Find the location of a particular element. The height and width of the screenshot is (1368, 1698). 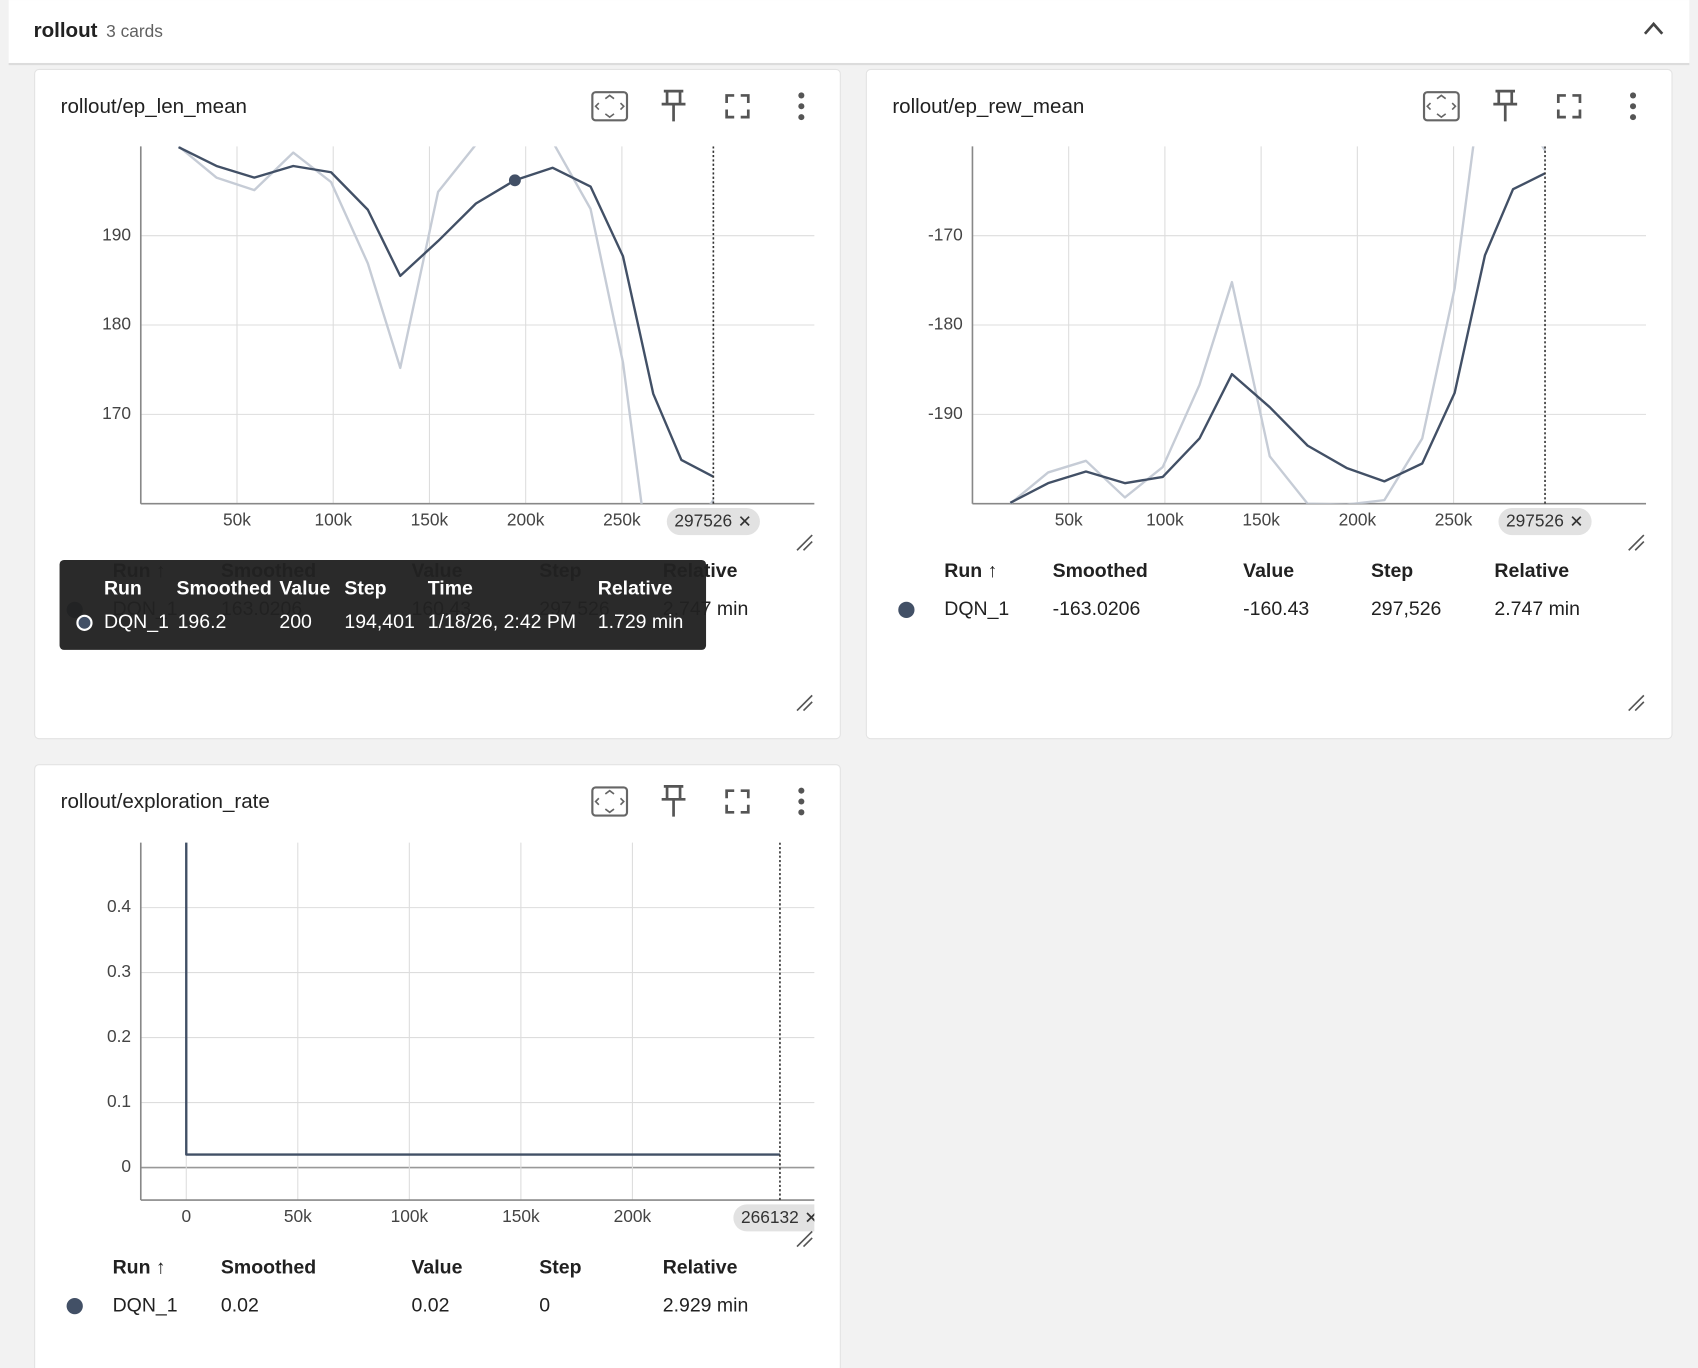

table-cell: 0.02 is located at coordinates (431, 1305).